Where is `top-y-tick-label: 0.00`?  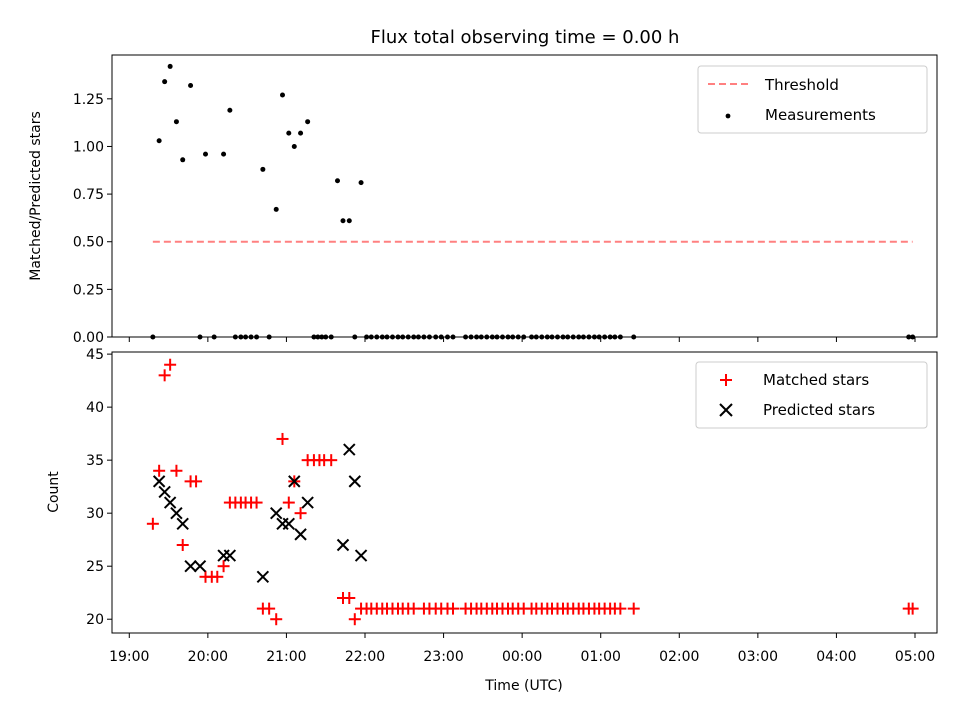 top-y-tick-label: 0.00 is located at coordinates (88, 338).